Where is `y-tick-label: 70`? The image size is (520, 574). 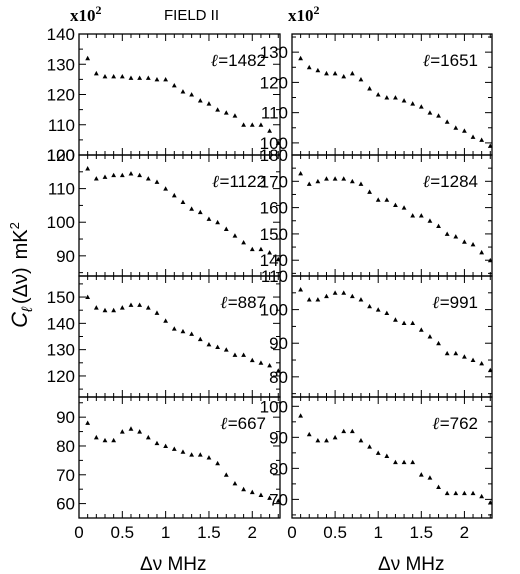 y-tick-label: 70 is located at coordinates (65, 475).